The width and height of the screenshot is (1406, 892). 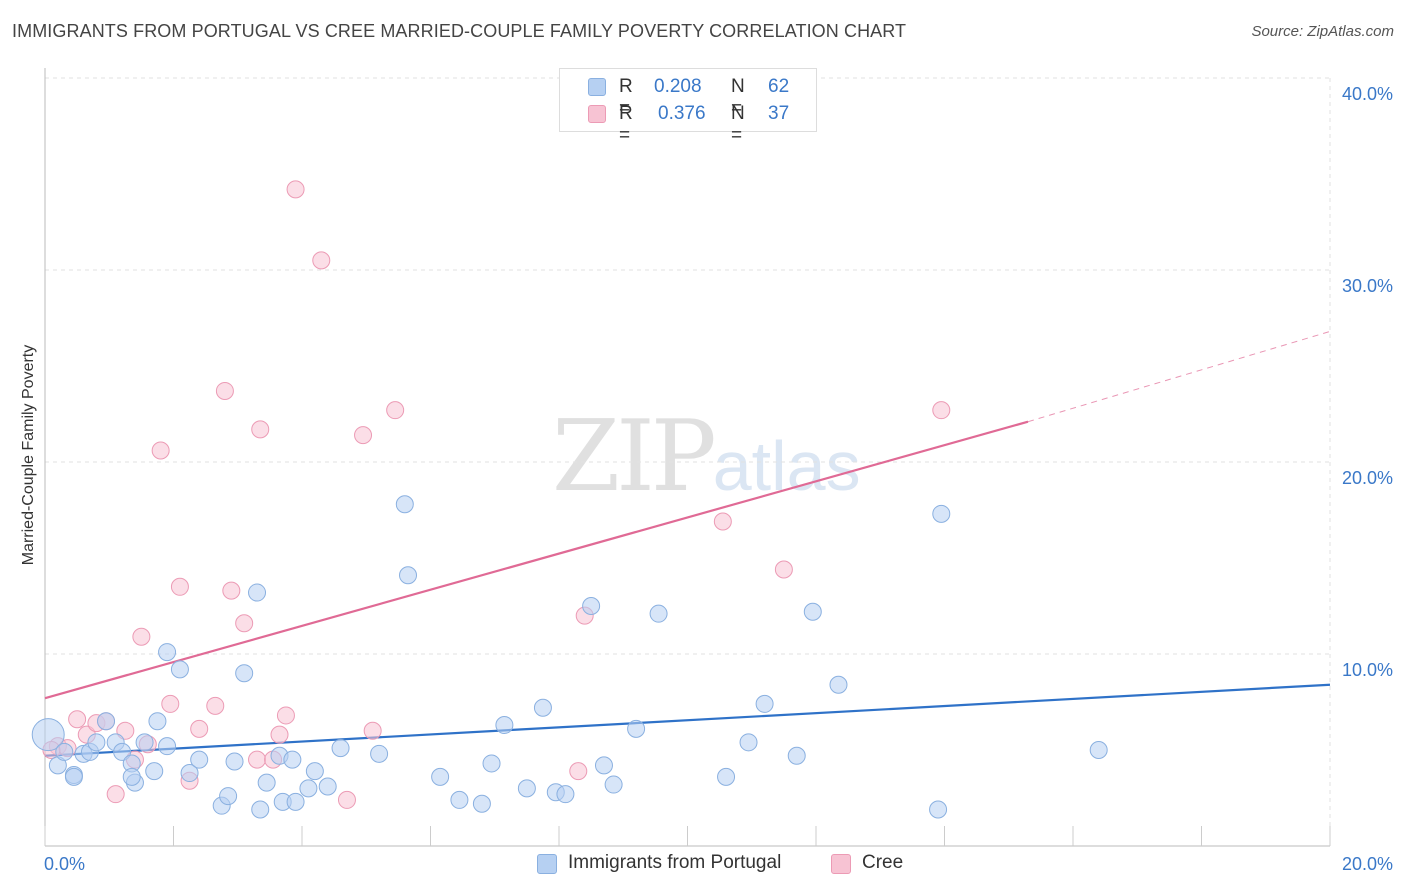 What do you see at coordinates (1322, 31) in the screenshot?
I see `source-label: Source: ZipAtlas.com` at bounding box center [1322, 31].